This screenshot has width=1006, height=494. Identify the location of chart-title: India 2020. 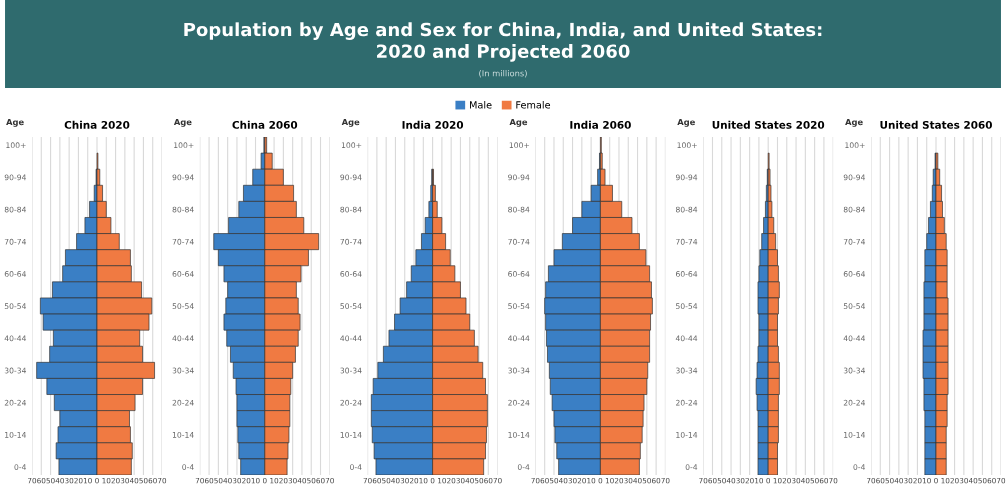
(433, 124).